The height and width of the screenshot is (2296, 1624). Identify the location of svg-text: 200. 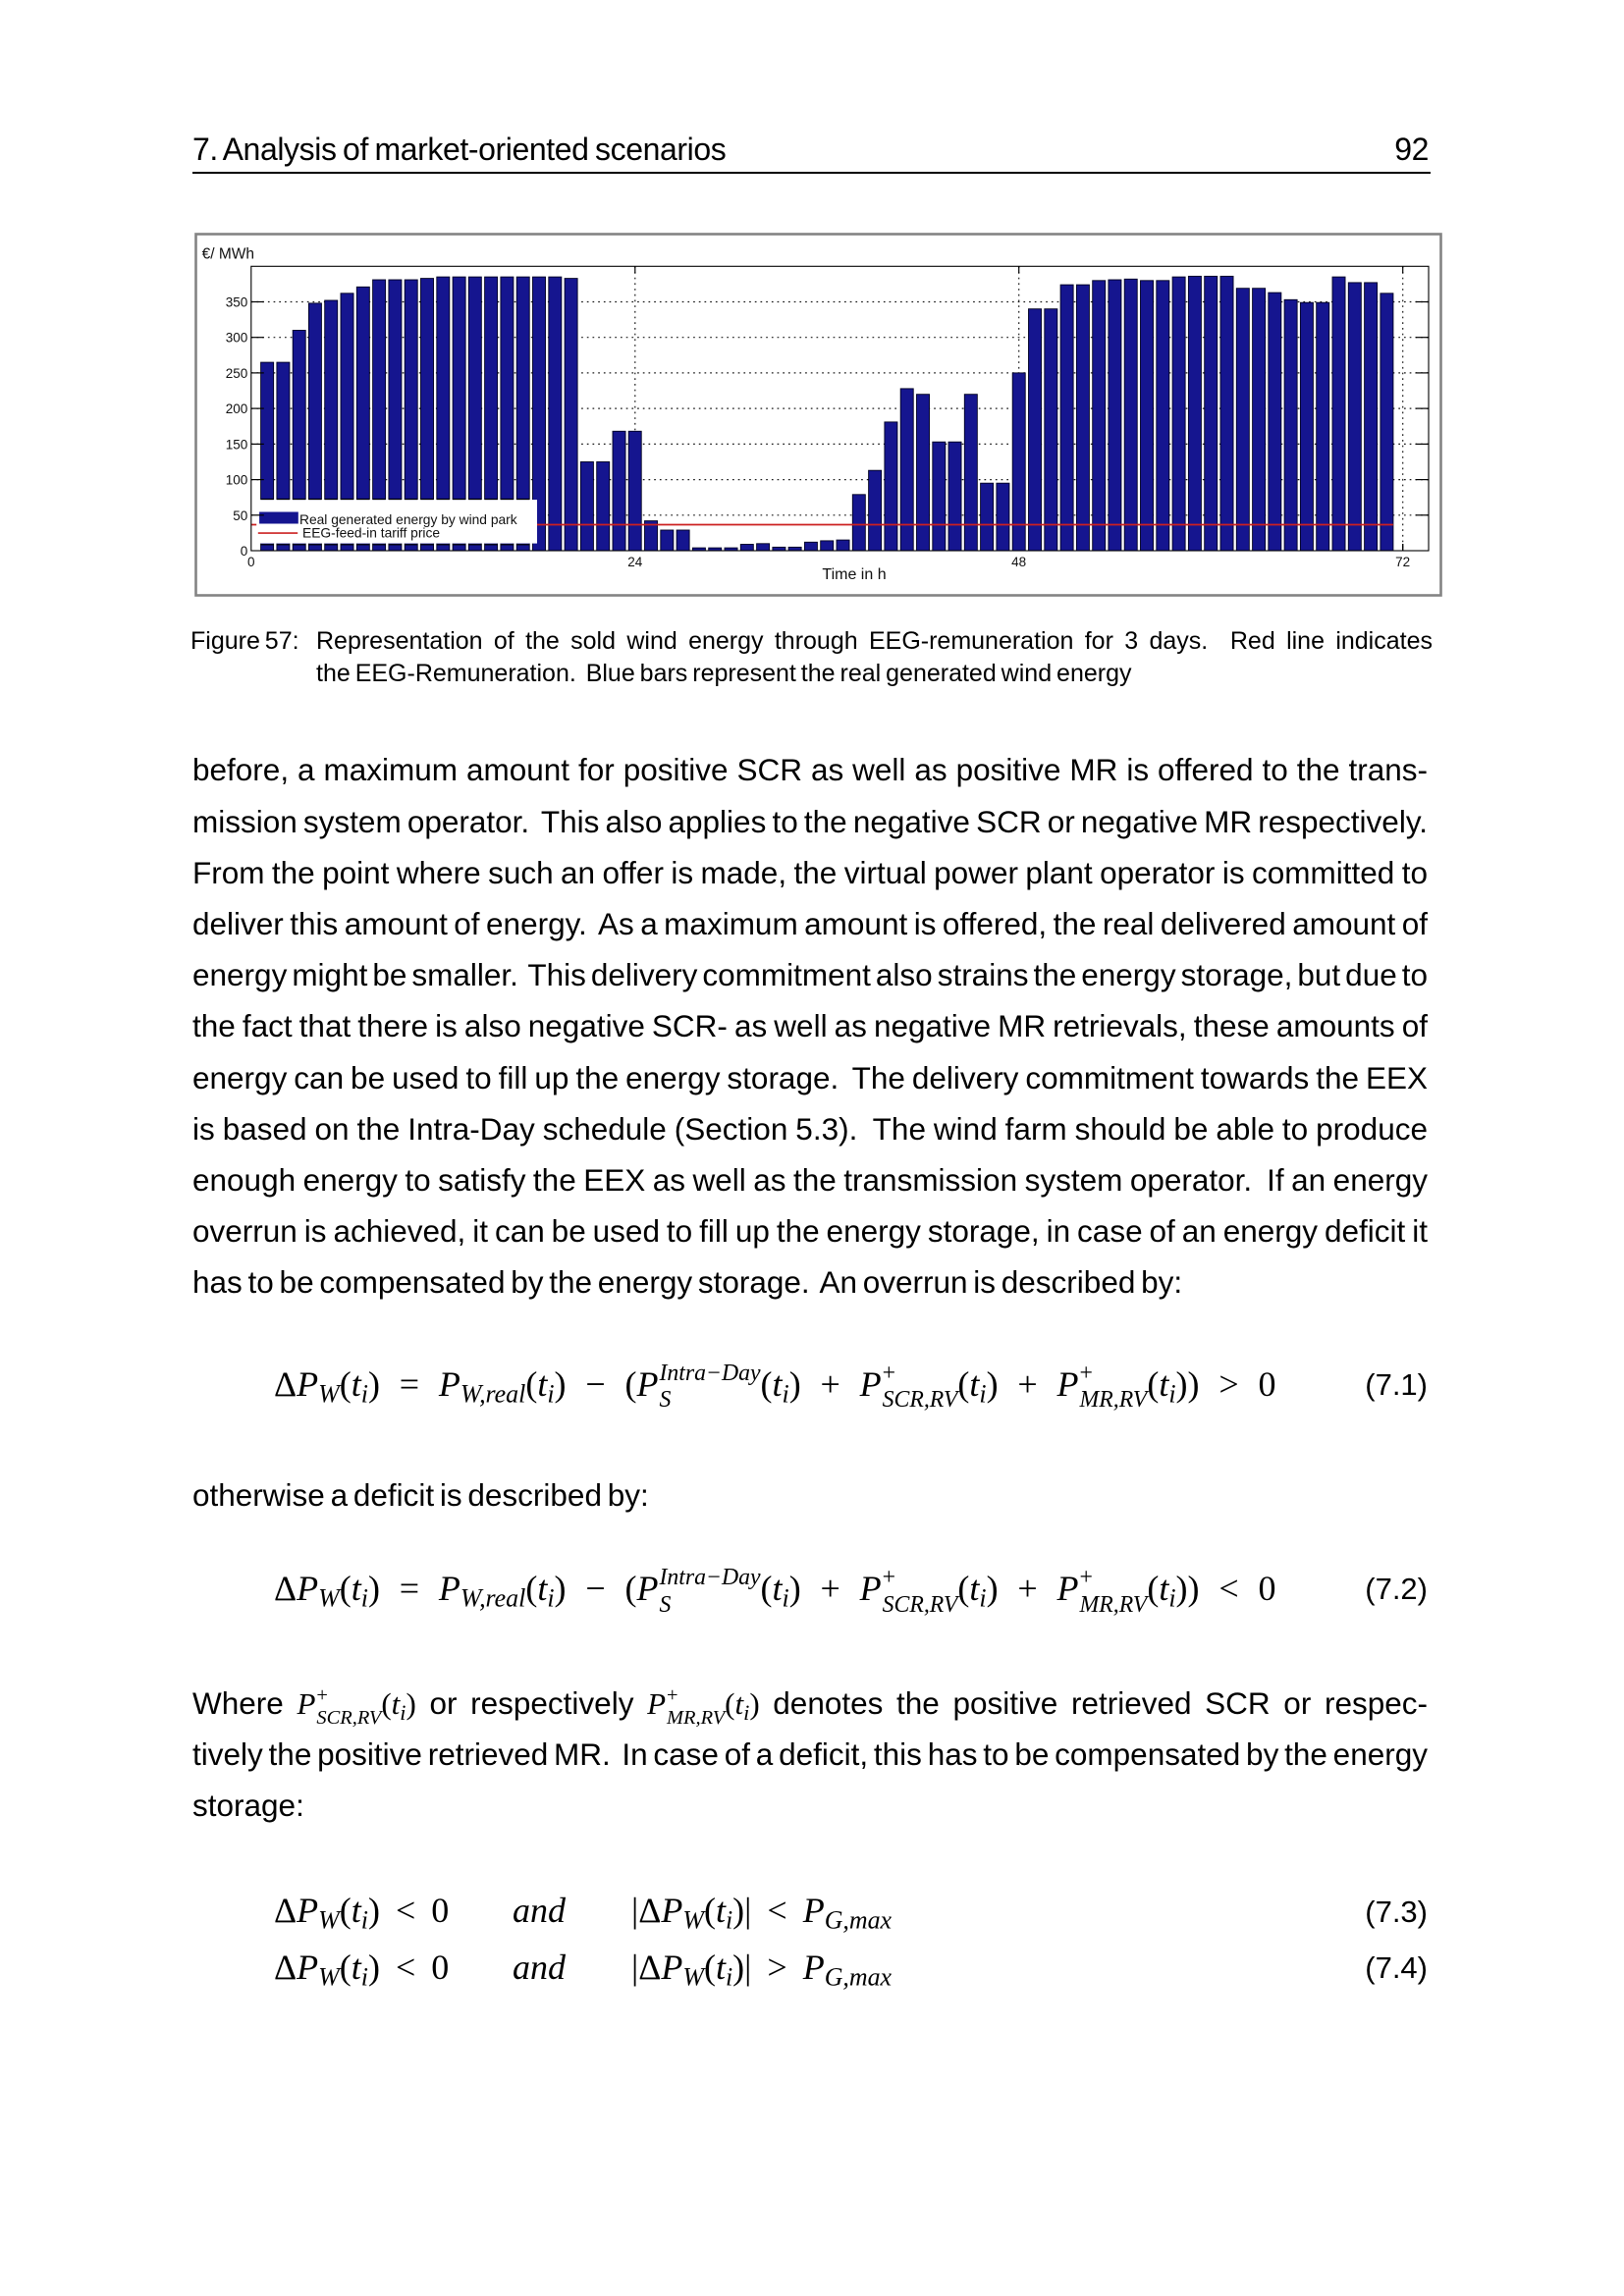
(237, 408).